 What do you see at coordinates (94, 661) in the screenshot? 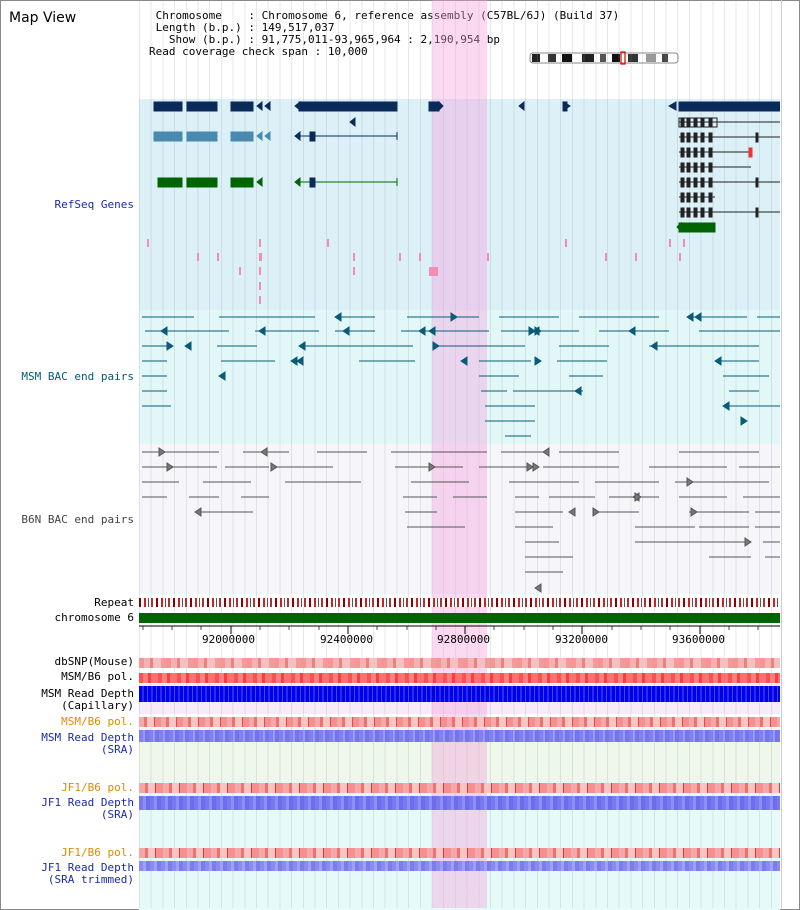
I see `dbsnp-label: dbSNP(Mouse)` at bounding box center [94, 661].